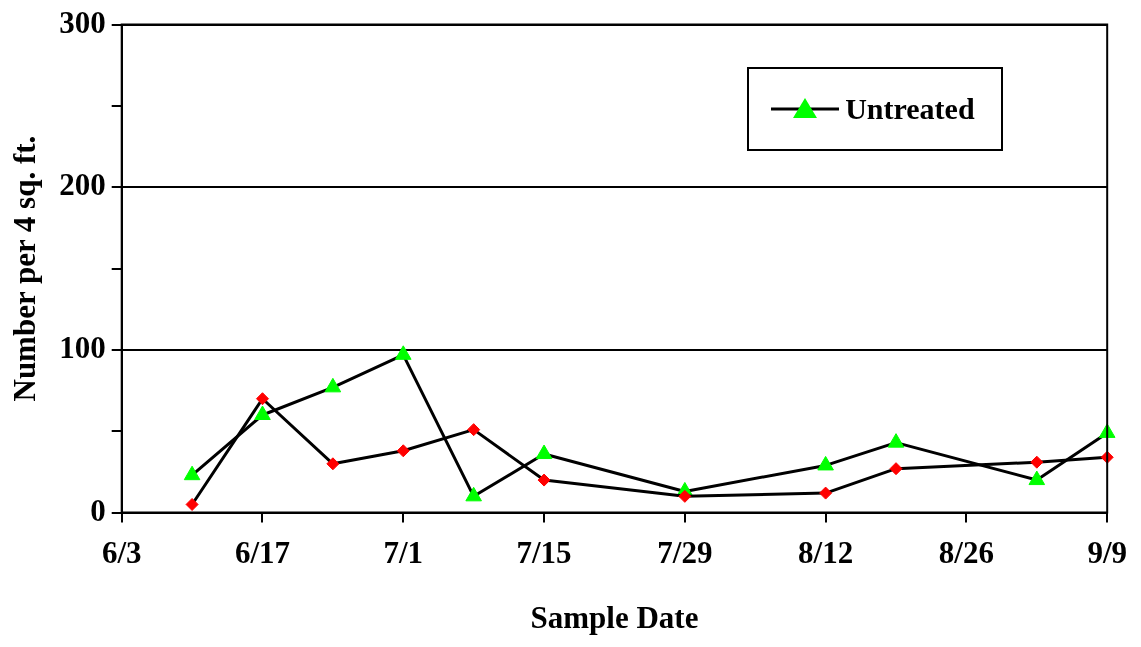 The image size is (1141, 647). Describe the element at coordinates (82, 185) in the screenshot. I see `y-tick-label: 200` at that location.